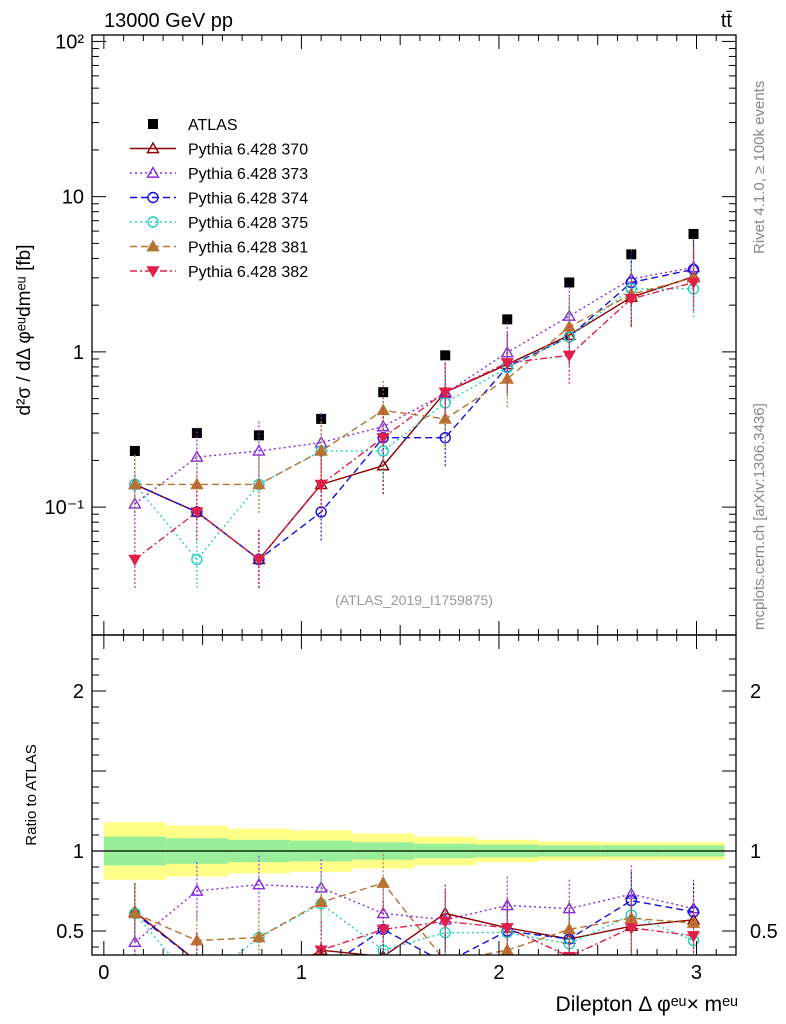 This screenshot has width=786, height=1024. Describe the element at coordinates (696, 973) in the screenshot. I see `x-tick-label: 3` at that location.